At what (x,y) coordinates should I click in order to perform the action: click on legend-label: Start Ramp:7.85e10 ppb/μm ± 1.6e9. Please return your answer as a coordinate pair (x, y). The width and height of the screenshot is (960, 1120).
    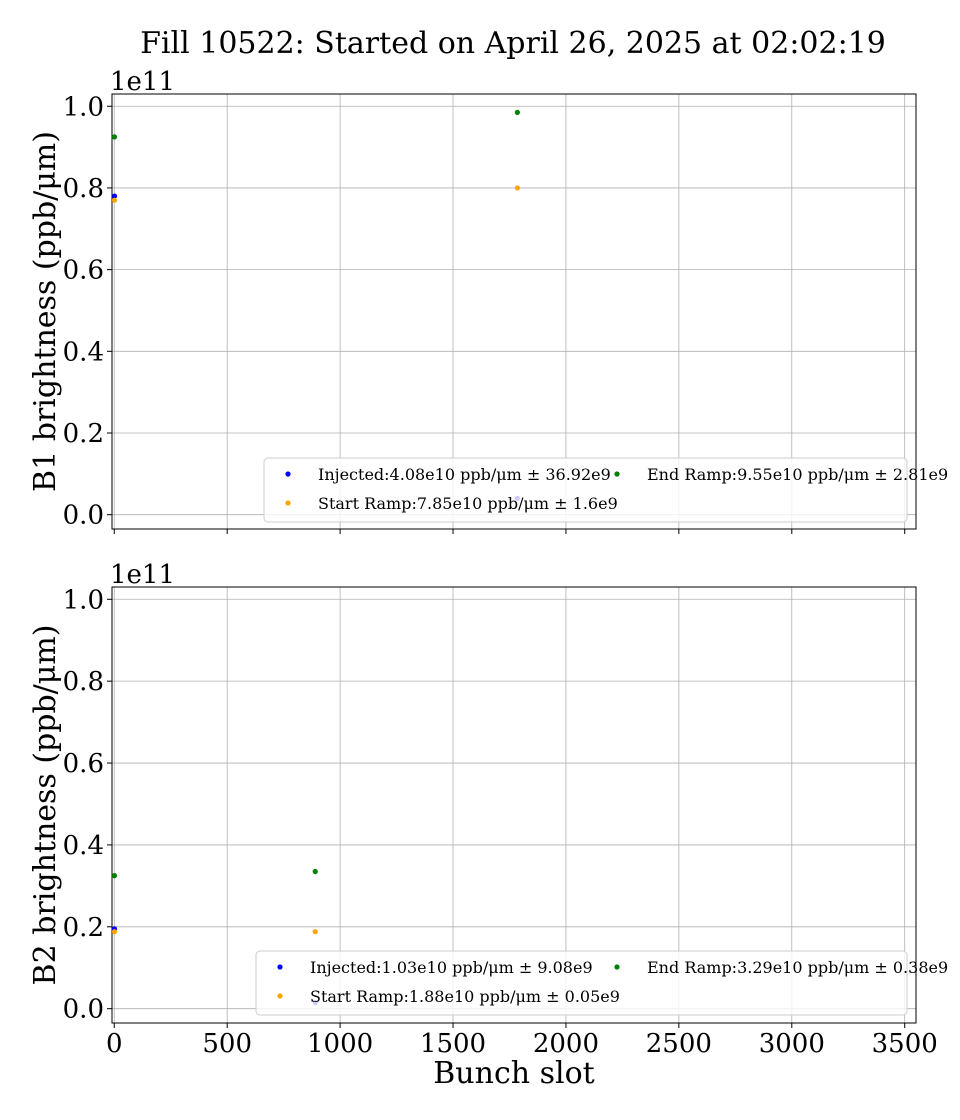
    Looking at the image, I should click on (468, 503).